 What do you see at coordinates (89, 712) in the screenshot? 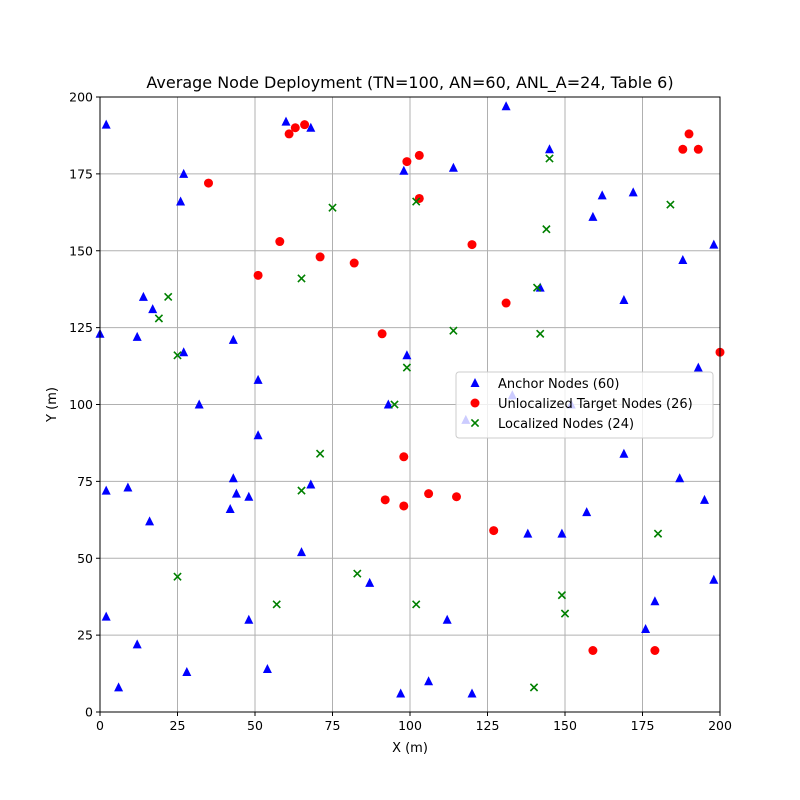
I see `y-tick-label: 0` at bounding box center [89, 712].